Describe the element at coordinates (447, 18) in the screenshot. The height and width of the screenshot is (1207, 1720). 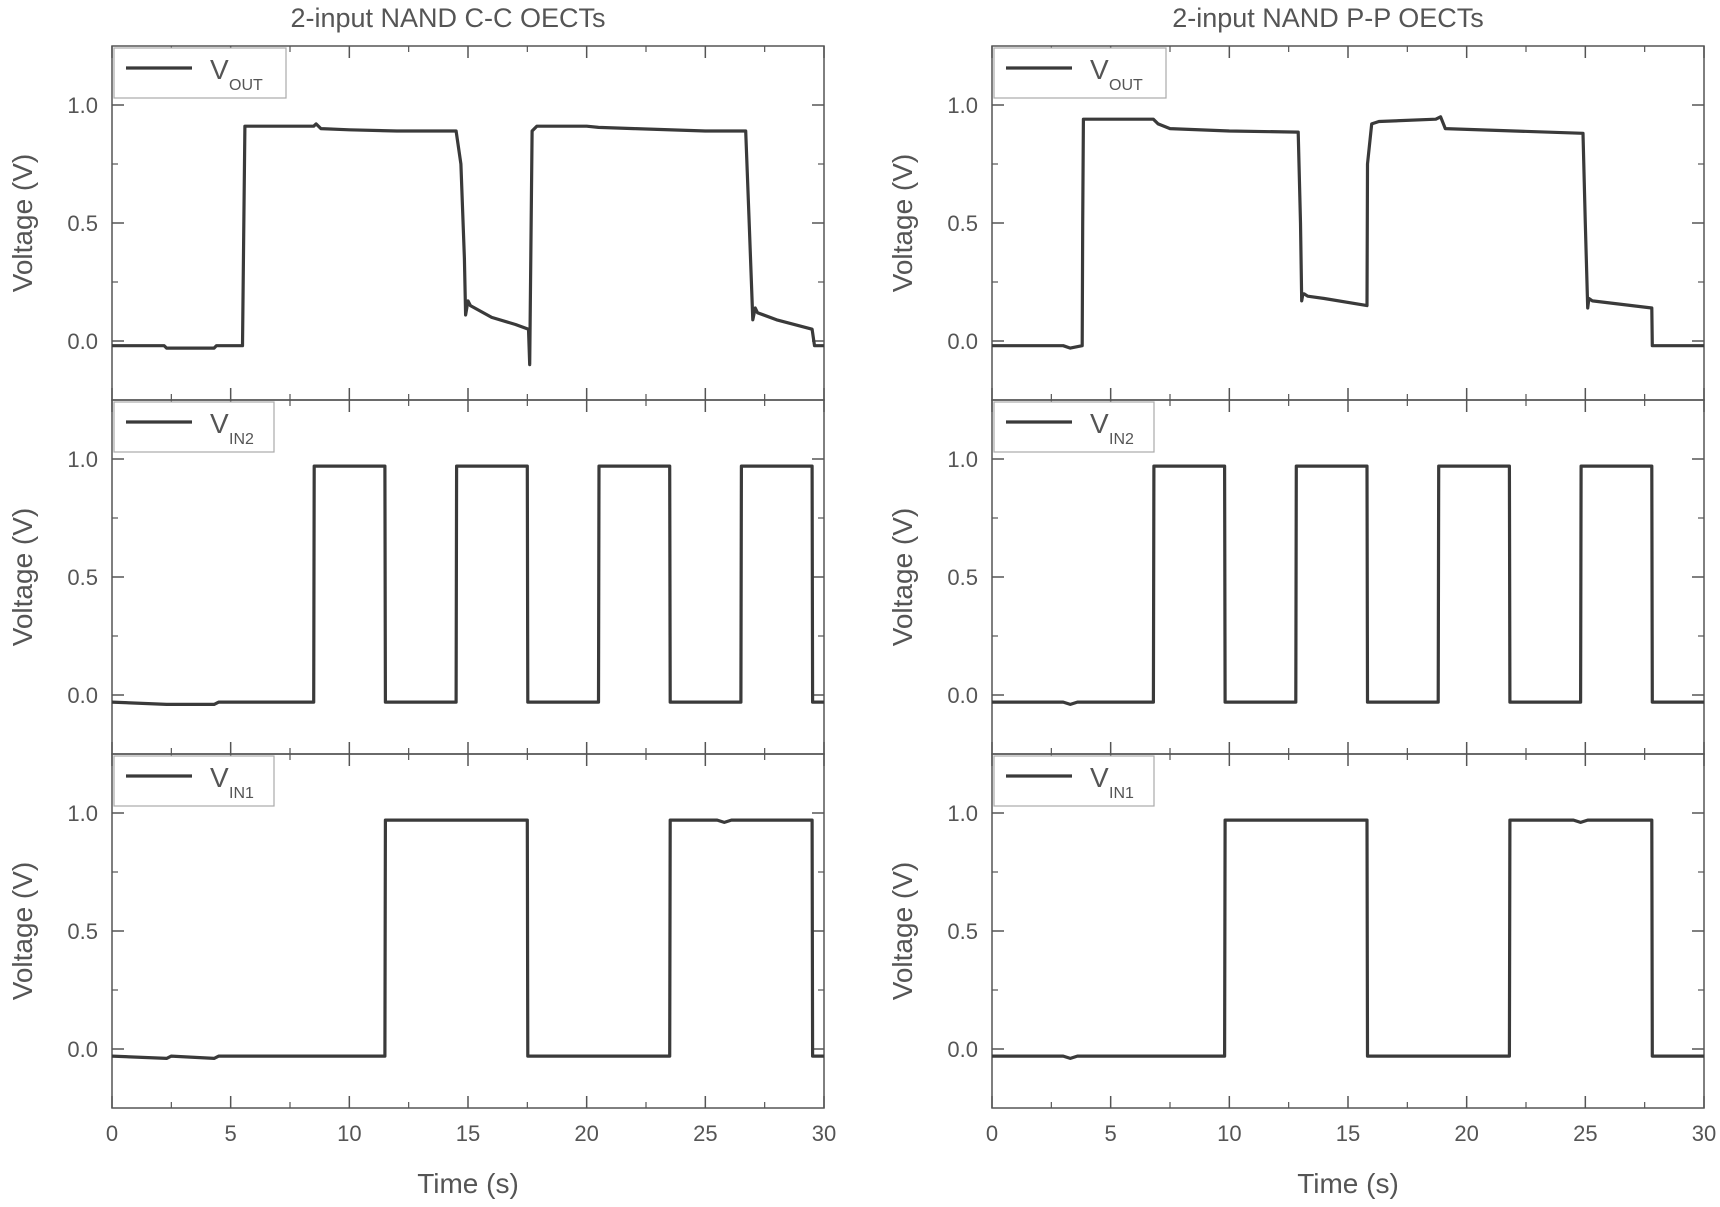
I see `chart-title: 2-input NAND C-C OECTs` at that location.